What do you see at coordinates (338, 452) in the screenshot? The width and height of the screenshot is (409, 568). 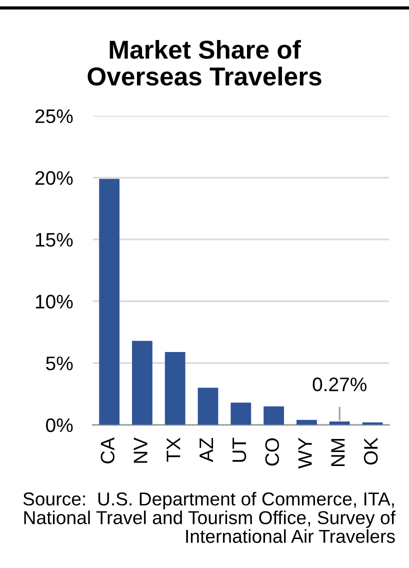 I see `x-tick-label: NM` at bounding box center [338, 452].